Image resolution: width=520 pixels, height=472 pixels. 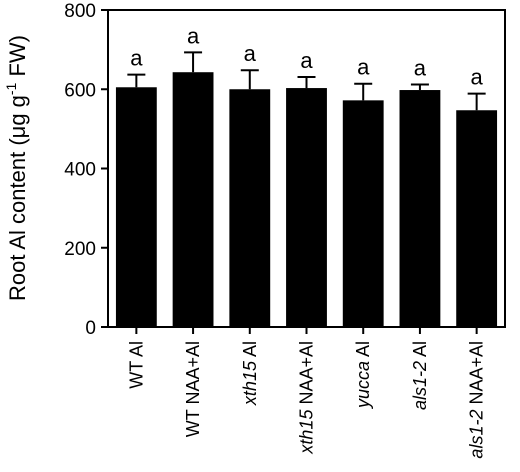 I want to click on y-tick-label: 800, so click(x=80, y=11).